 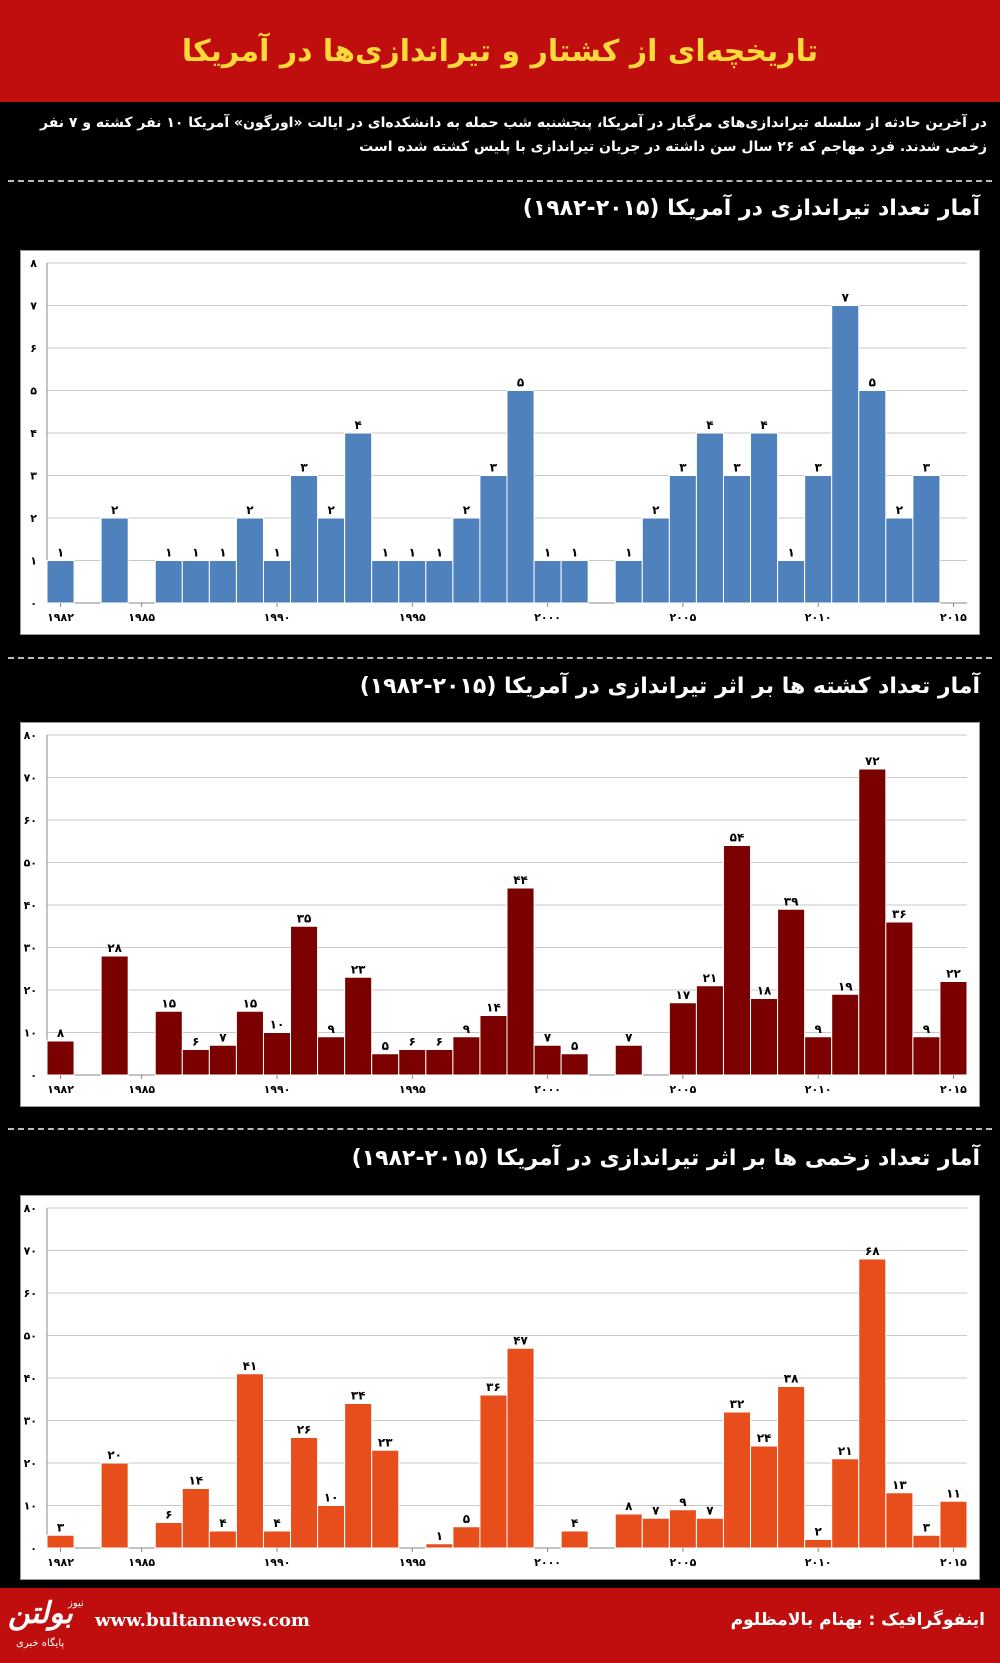 I want to click on y-tick-label: ۷, so click(x=33, y=306).